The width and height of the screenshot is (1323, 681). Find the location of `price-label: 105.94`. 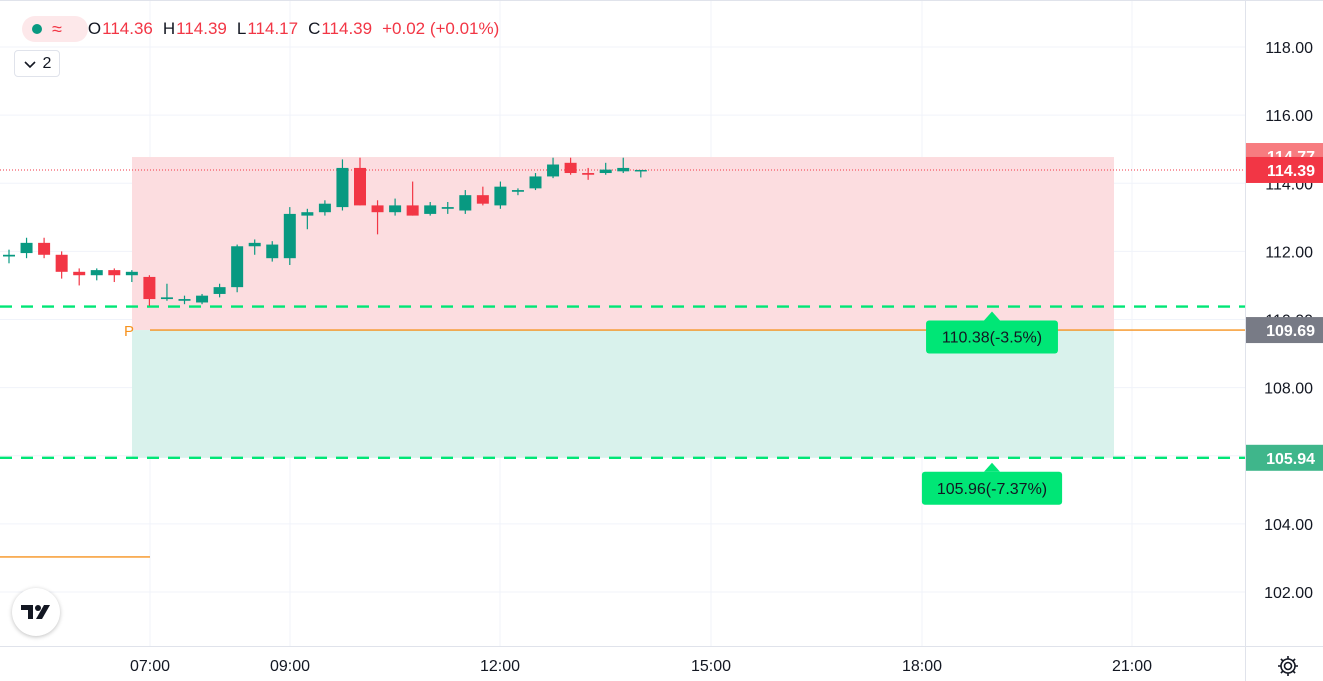

price-label: 105.94 is located at coordinates (1284, 457).